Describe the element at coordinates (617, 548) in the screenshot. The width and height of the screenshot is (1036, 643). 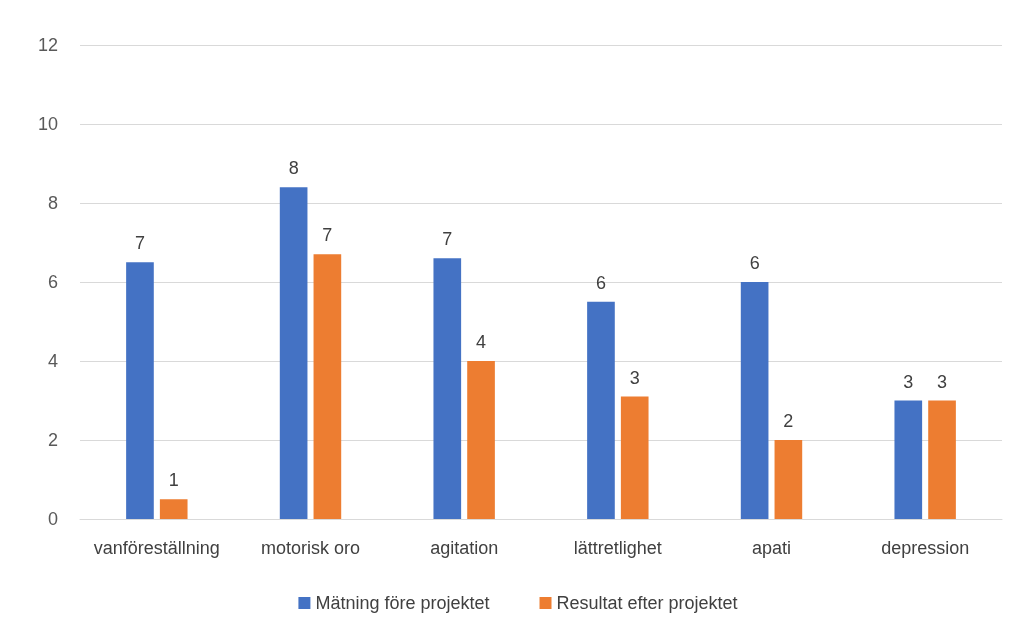
I see `x-tick-label: lättretlighet` at that location.